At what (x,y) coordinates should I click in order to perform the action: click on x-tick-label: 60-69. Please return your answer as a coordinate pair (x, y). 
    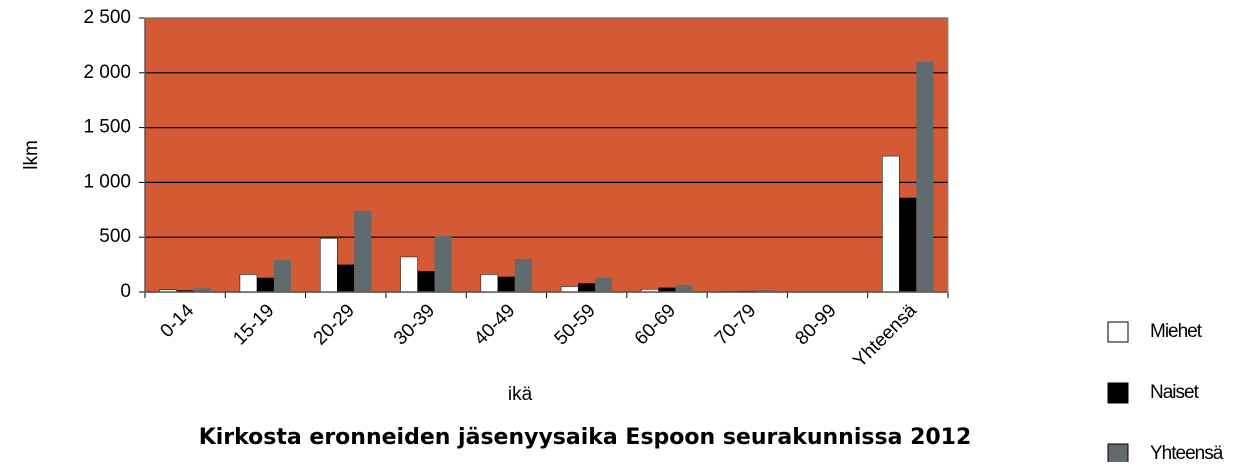
    Looking at the image, I should click on (655, 324).